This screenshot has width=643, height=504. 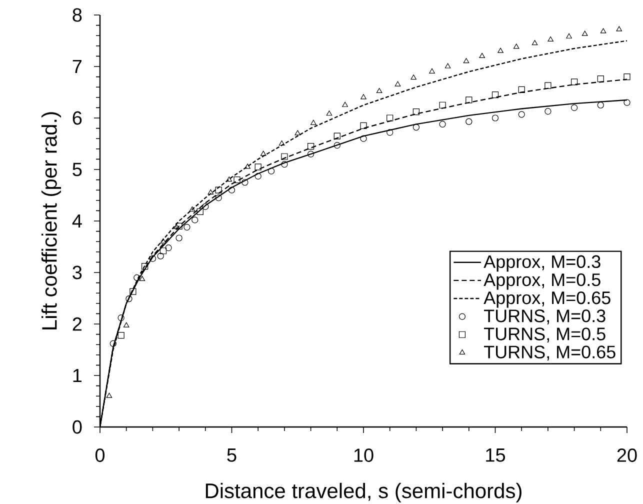 I want to click on y-tick-label: 7, so click(x=77, y=67).